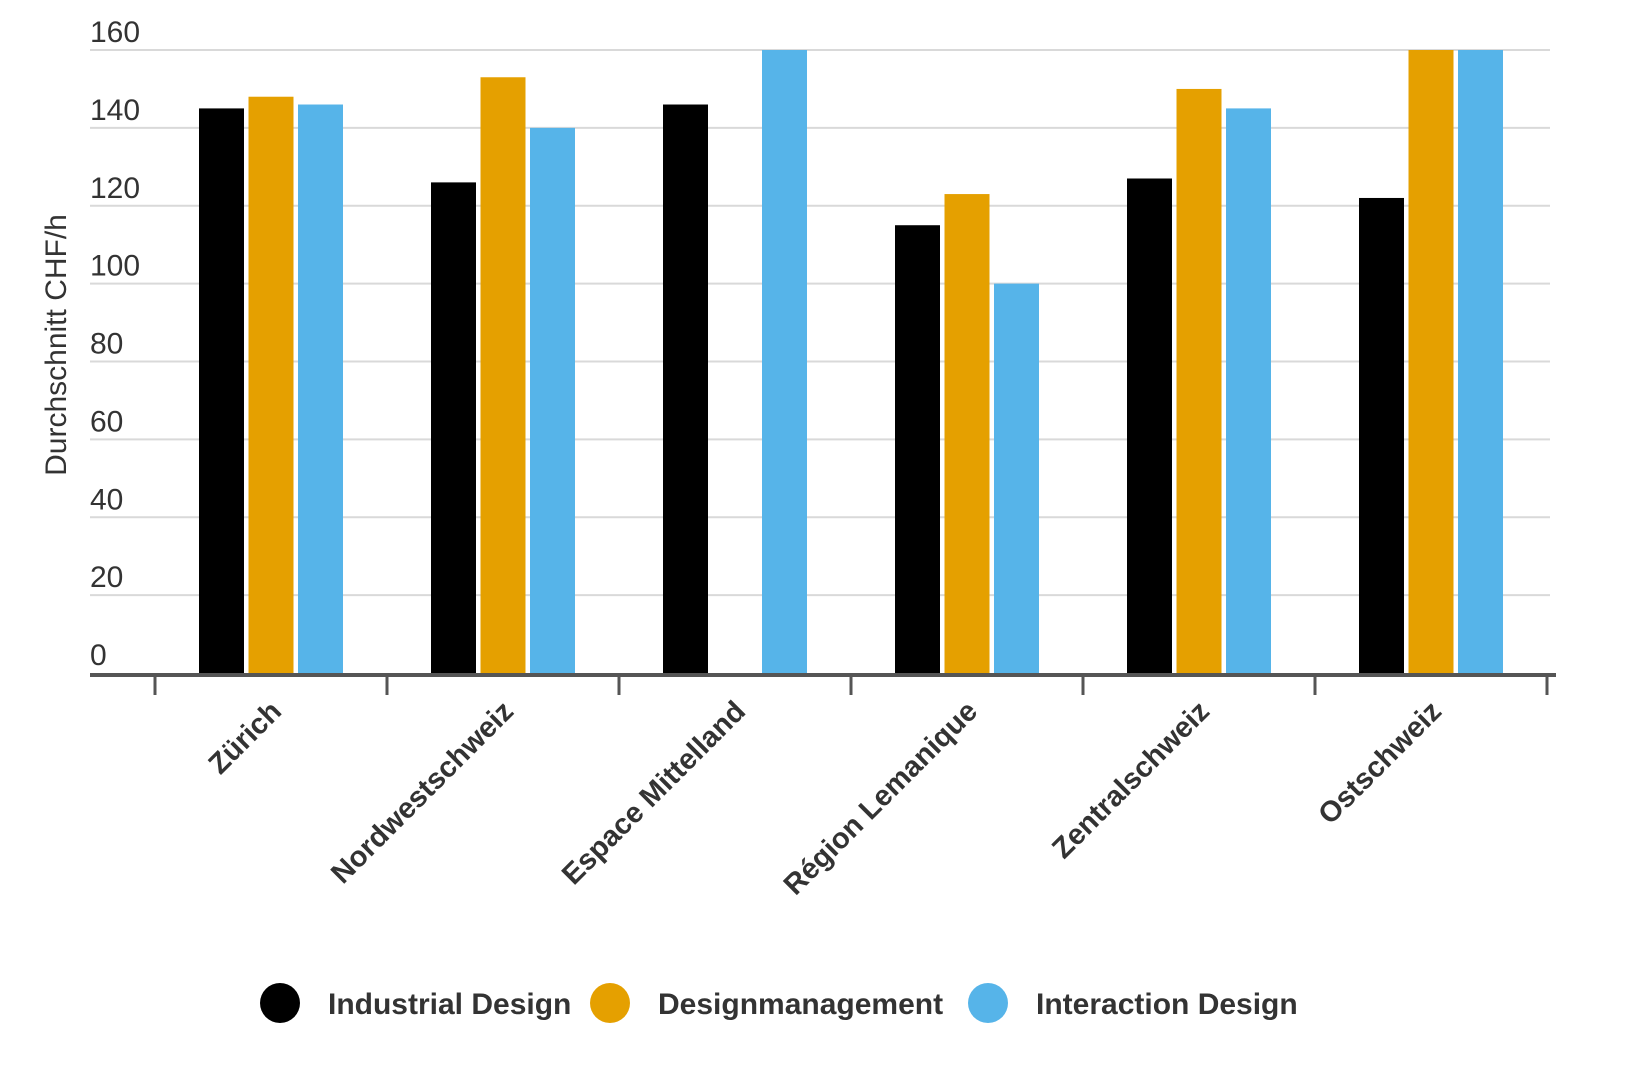 The height and width of the screenshot is (1069, 1638). What do you see at coordinates (106, 577) in the screenshot?
I see `y-tick-label: 20` at bounding box center [106, 577].